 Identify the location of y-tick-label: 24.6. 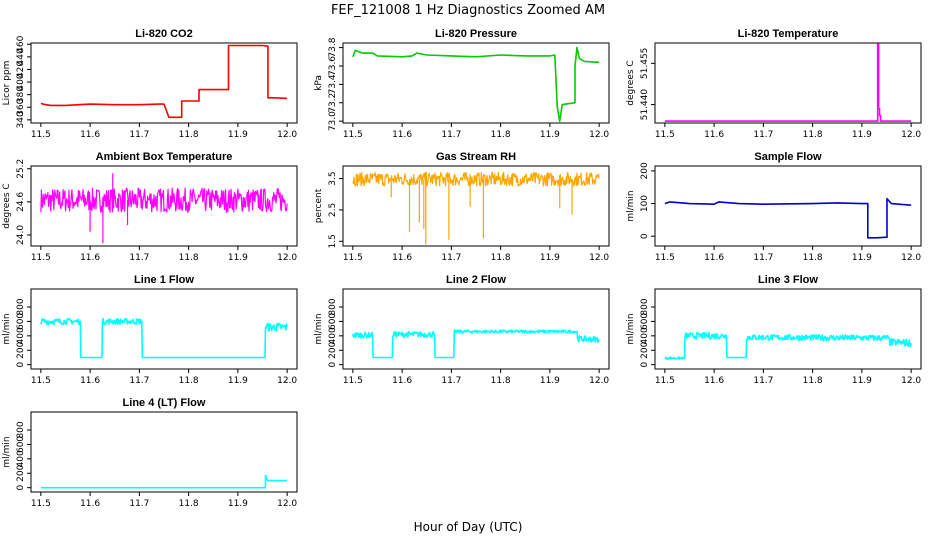
(21, 202).